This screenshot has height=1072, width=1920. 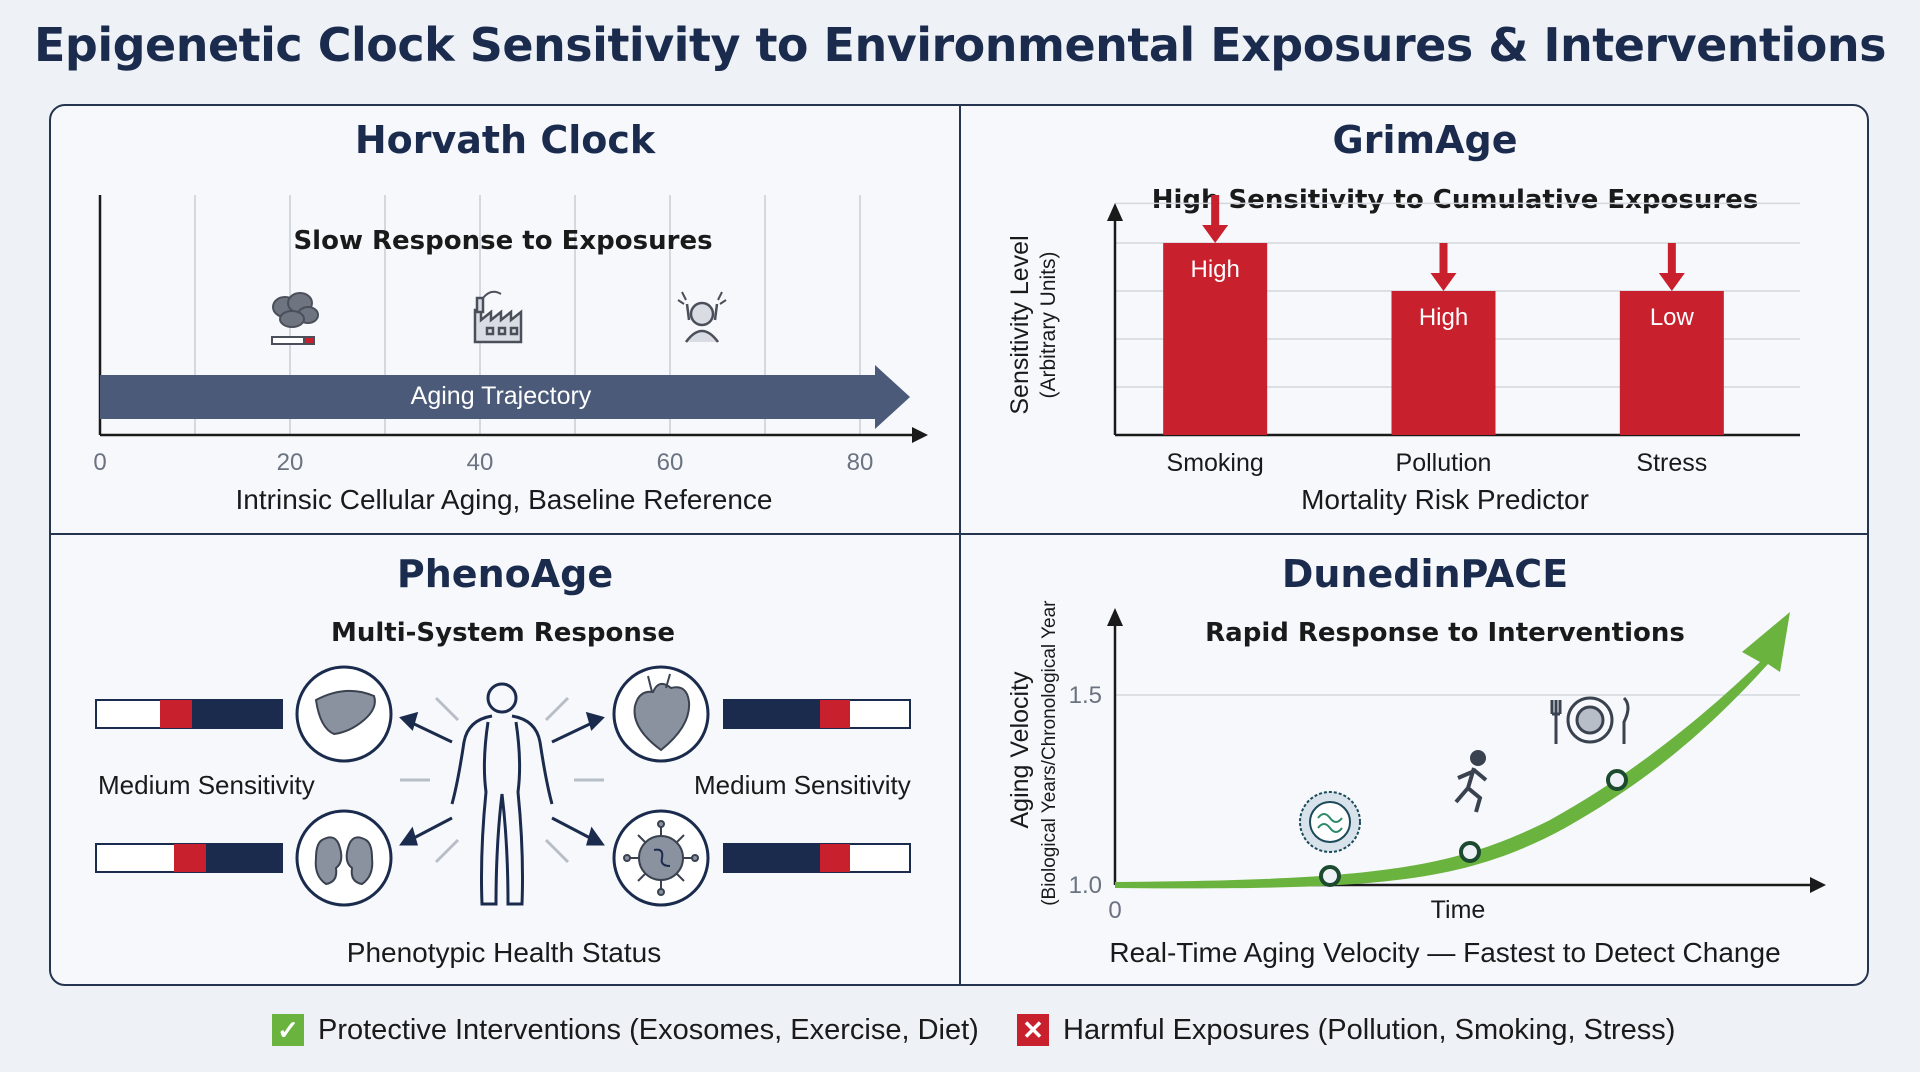 What do you see at coordinates (1671, 463) in the screenshot?
I see `grimage-category-label: Stress` at bounding box center [1671, 463].